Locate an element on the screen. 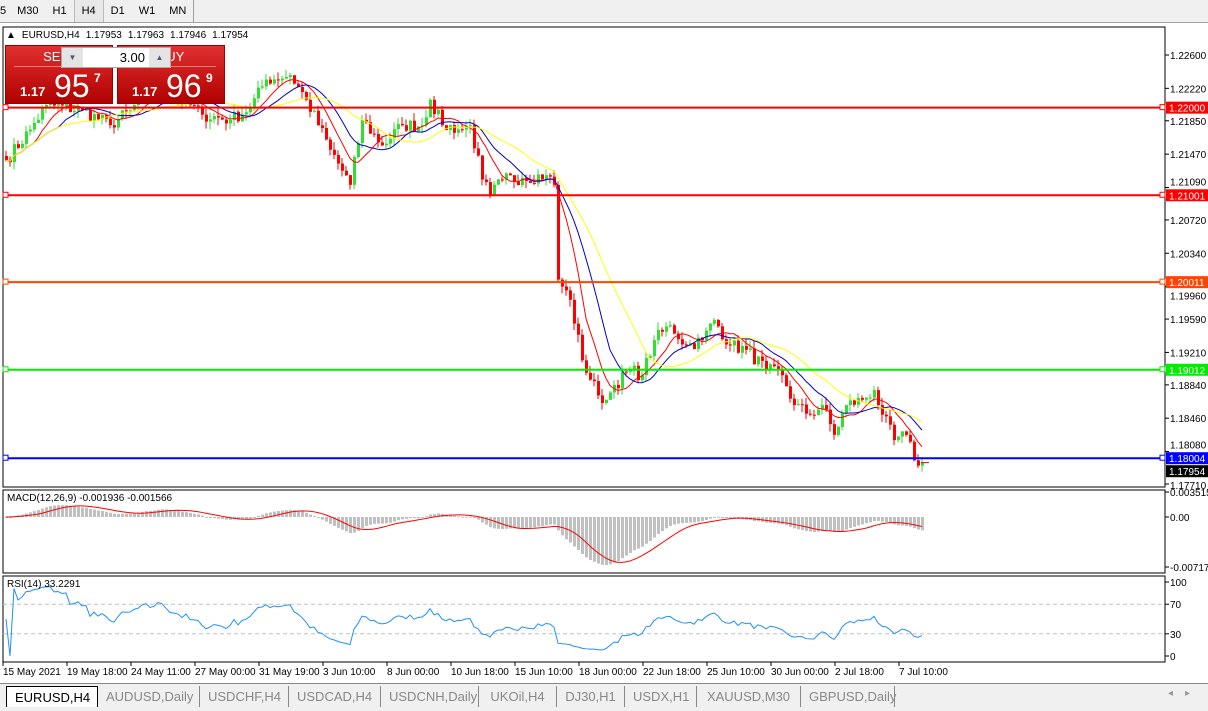 The height and width of the screenshot is (711, 1208). timeframe-m30: M30 is located at coordinates (28, 11).